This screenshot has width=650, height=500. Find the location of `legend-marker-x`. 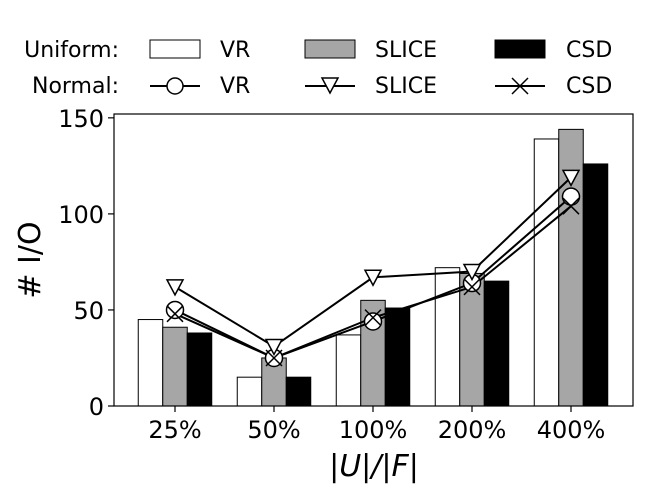

legend-marker-x is located at coordinates (520, 86).